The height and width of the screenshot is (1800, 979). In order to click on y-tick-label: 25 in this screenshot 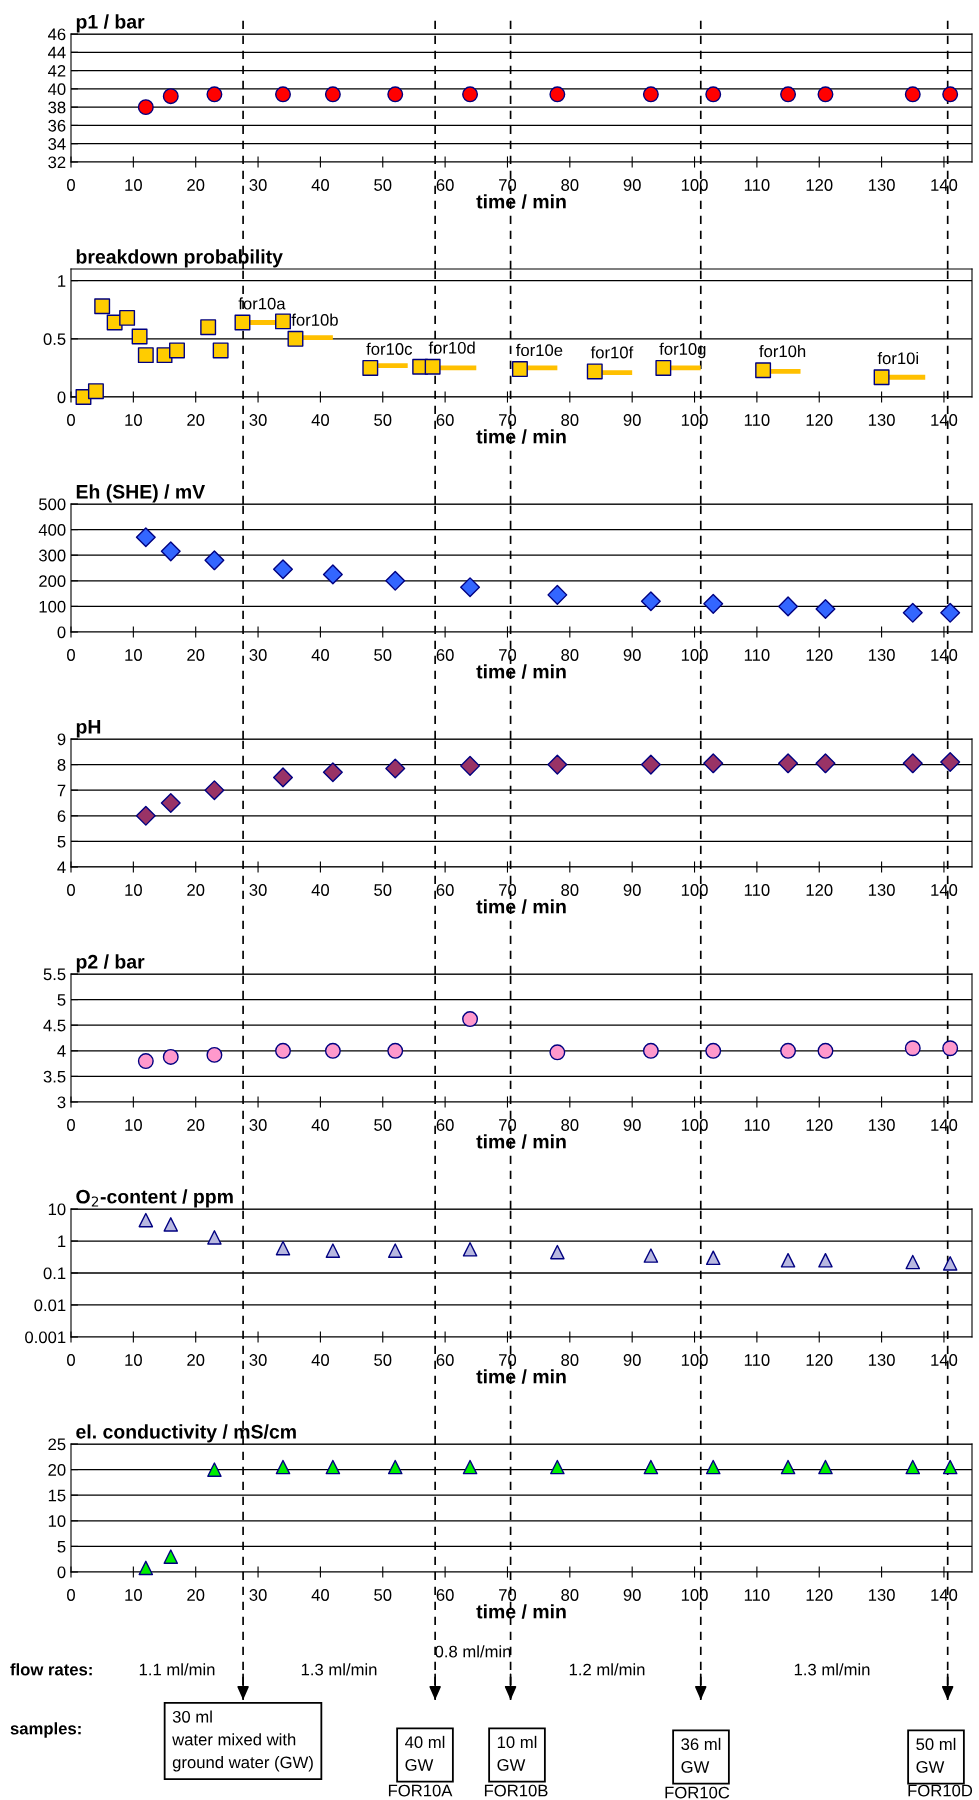, I will do `click(57, 1444)`.